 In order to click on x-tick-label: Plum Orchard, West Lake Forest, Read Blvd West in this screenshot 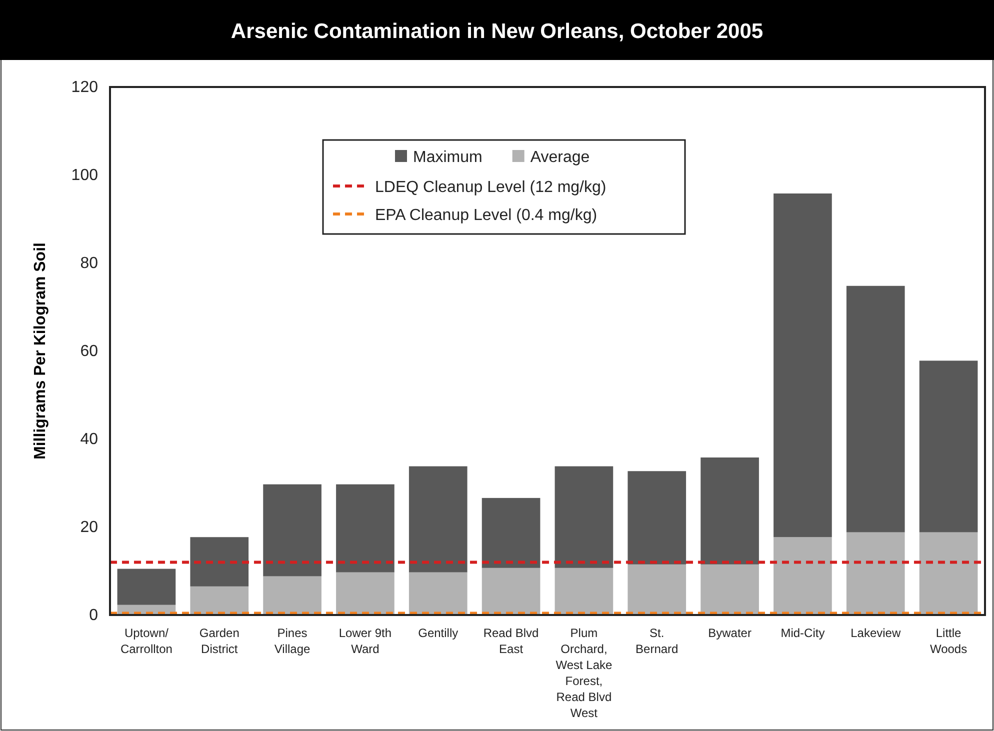, I will do `click(584, 673)`.